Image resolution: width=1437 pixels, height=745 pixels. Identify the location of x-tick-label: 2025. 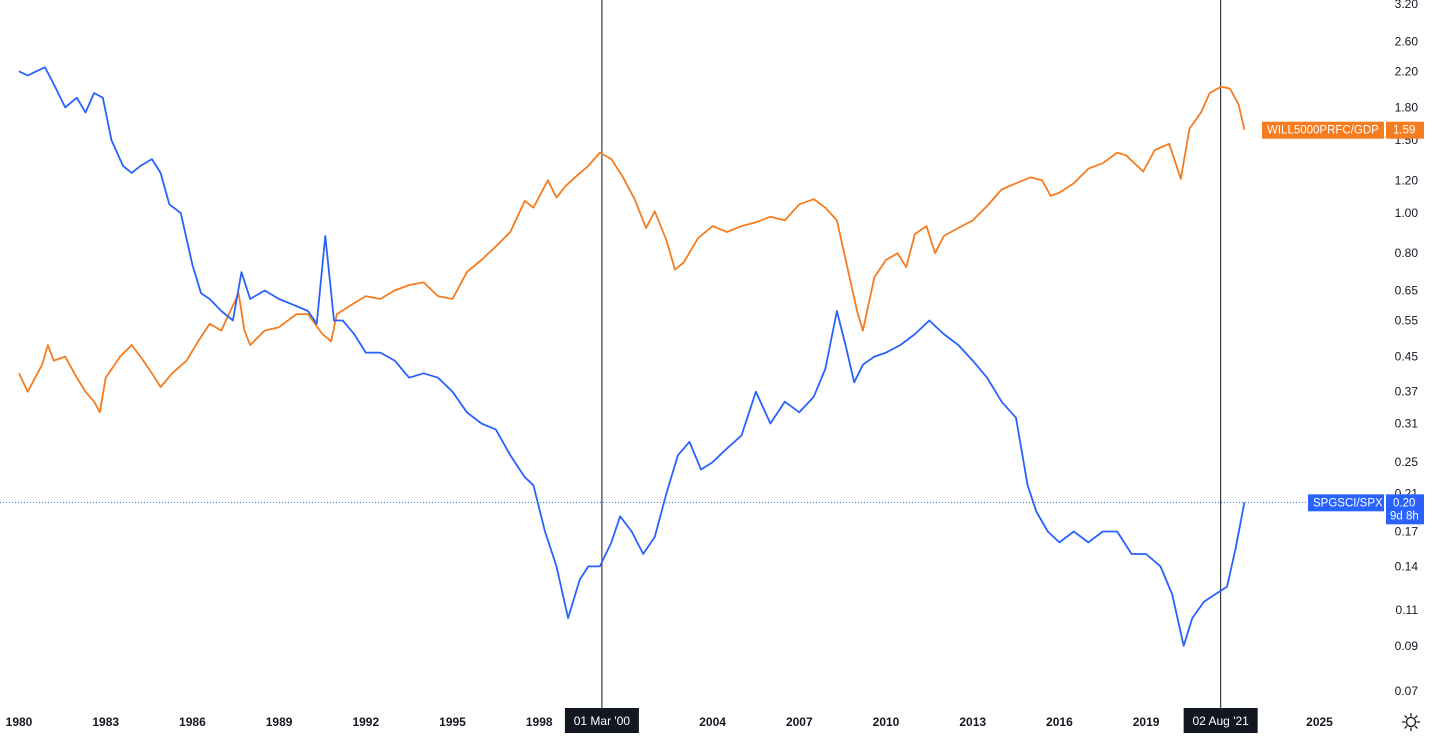
(1319, 722).